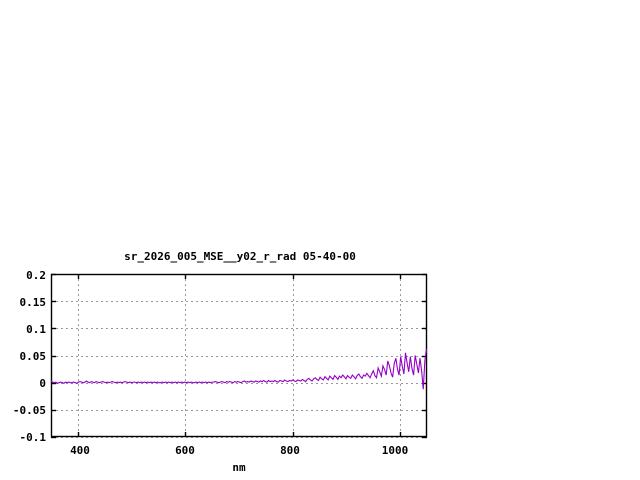  What do you see at coordinates (80, 450) in the screenshot?
I see `x-tick-label-400: 400` at bounding box center [80, 450].